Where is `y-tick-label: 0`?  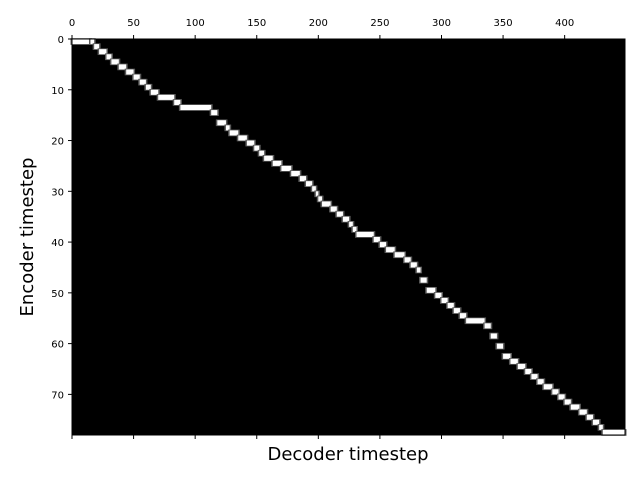 y-tick-label: 0 is located at coordinates (61, 40).